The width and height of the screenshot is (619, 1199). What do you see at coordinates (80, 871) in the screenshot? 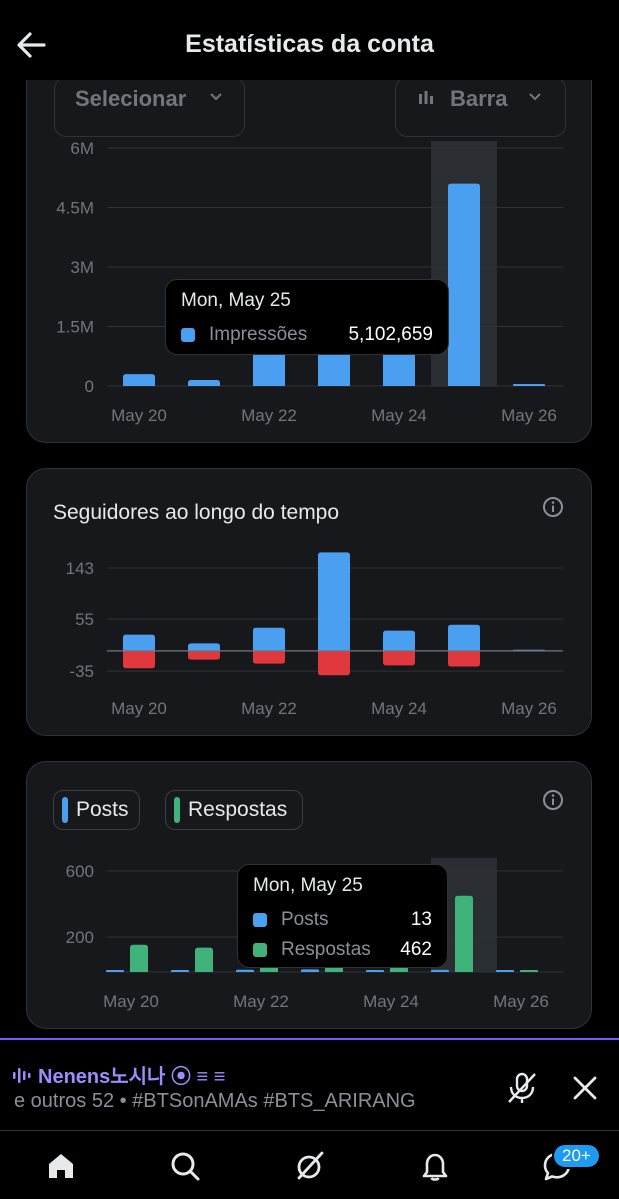
I see `y-tick-label: 600` at bounding box center [80, 871].